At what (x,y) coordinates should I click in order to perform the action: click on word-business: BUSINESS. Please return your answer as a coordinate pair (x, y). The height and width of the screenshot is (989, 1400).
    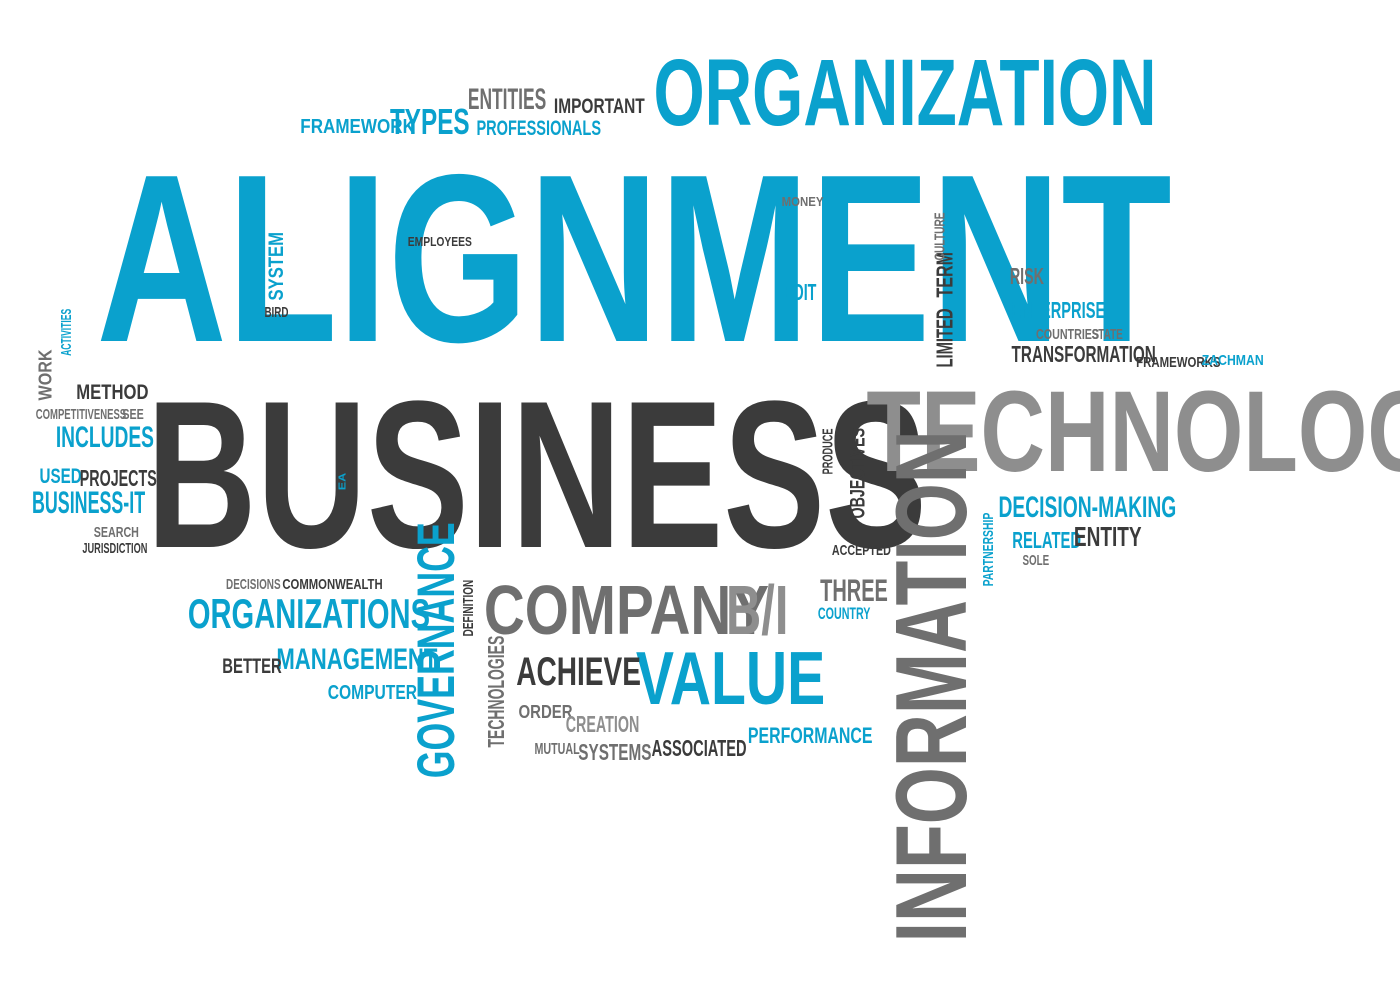
    Looking at the image, I should click on (536, 474).